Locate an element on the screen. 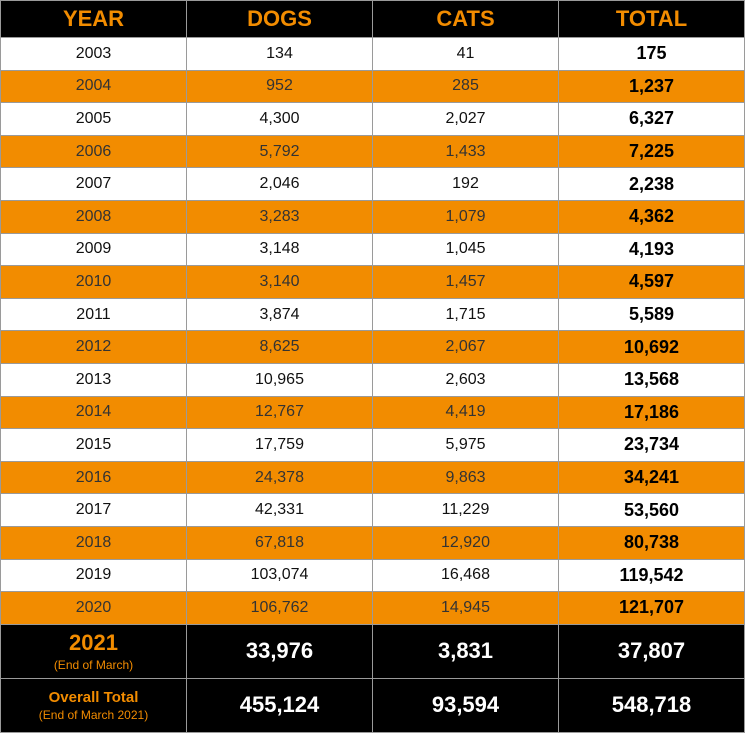  header-cell: CATS is located at coordinates (465, 19).